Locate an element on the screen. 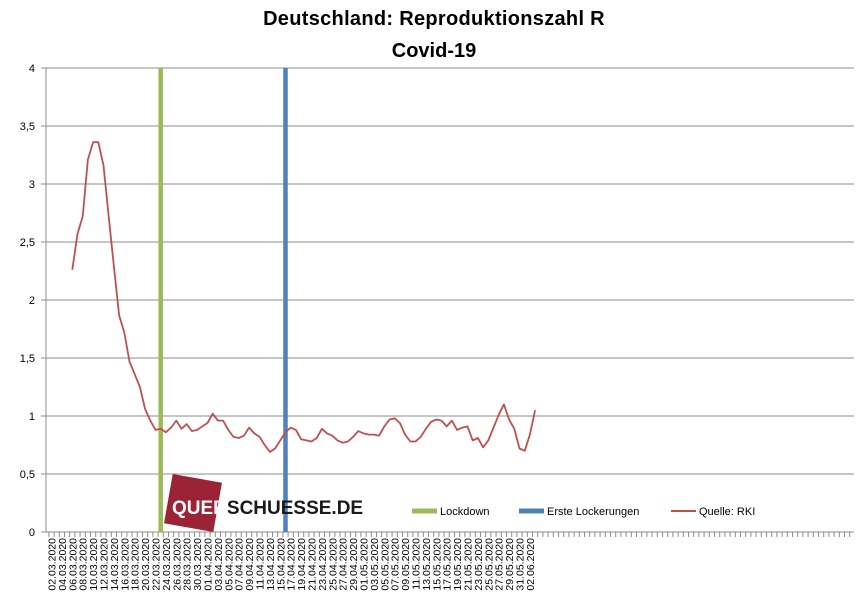 The image size is (868, 614). event-lines is located at coordinates (223, 300).